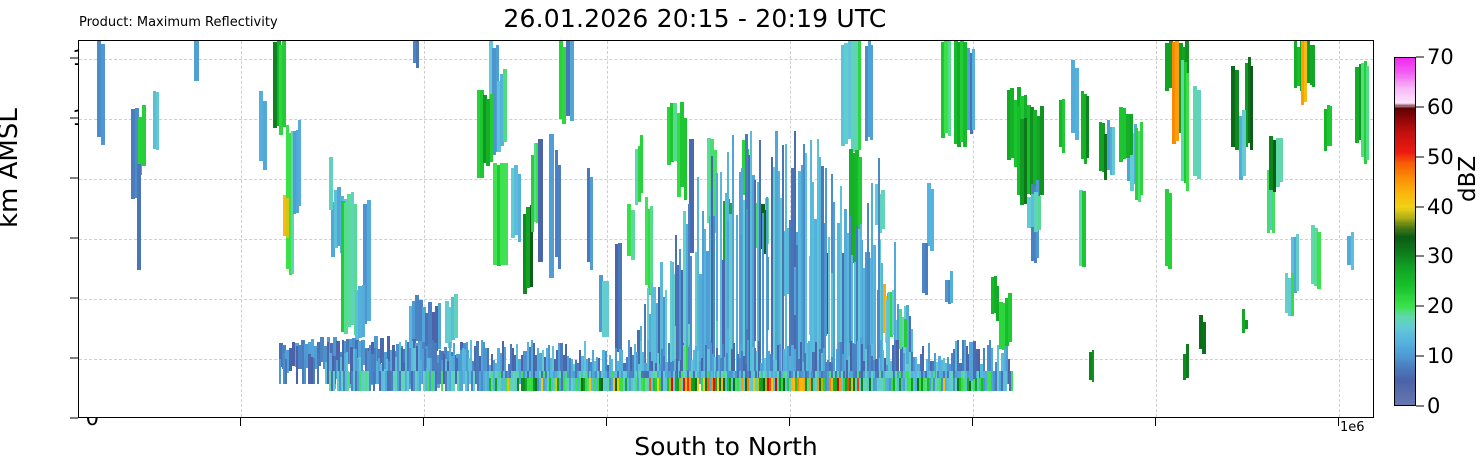  What do you see at coordinates (1440, 57) in the screenshot?
I see `colorbar-tick-label: 70` at bounding box center [1440, 57].